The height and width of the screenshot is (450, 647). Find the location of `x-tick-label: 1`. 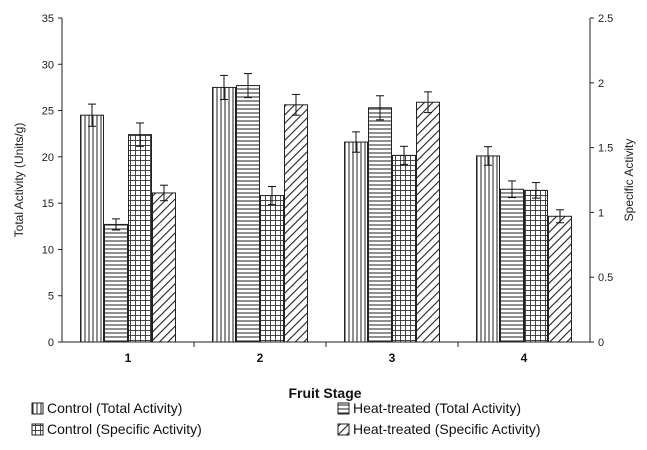

x-tick-label: 1 is located at coordinates (128, 358).